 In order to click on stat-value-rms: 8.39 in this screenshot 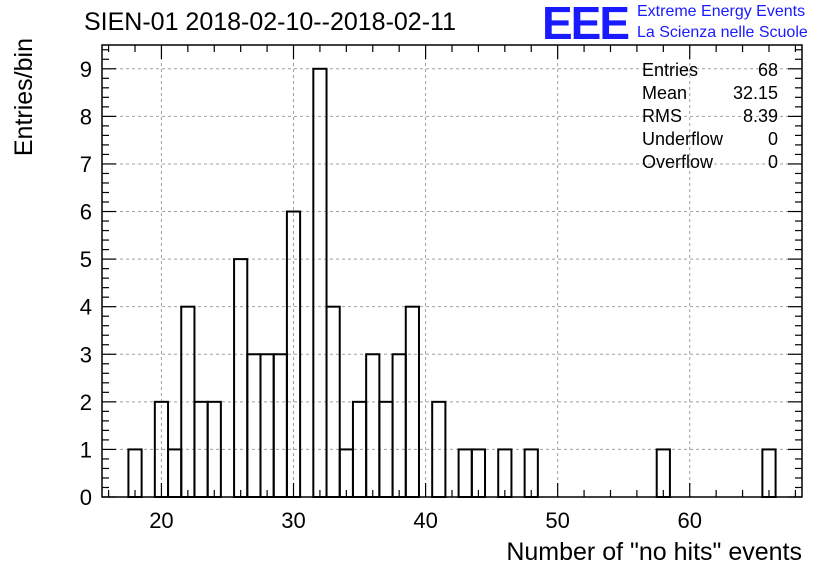, I will do `click(760, 116)`.